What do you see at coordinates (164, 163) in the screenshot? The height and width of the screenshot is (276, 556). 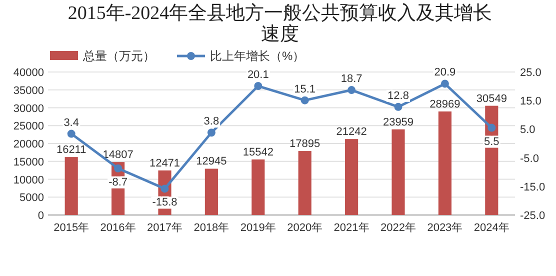 I see `data-label: 12471` at bounding box center [164, 163].